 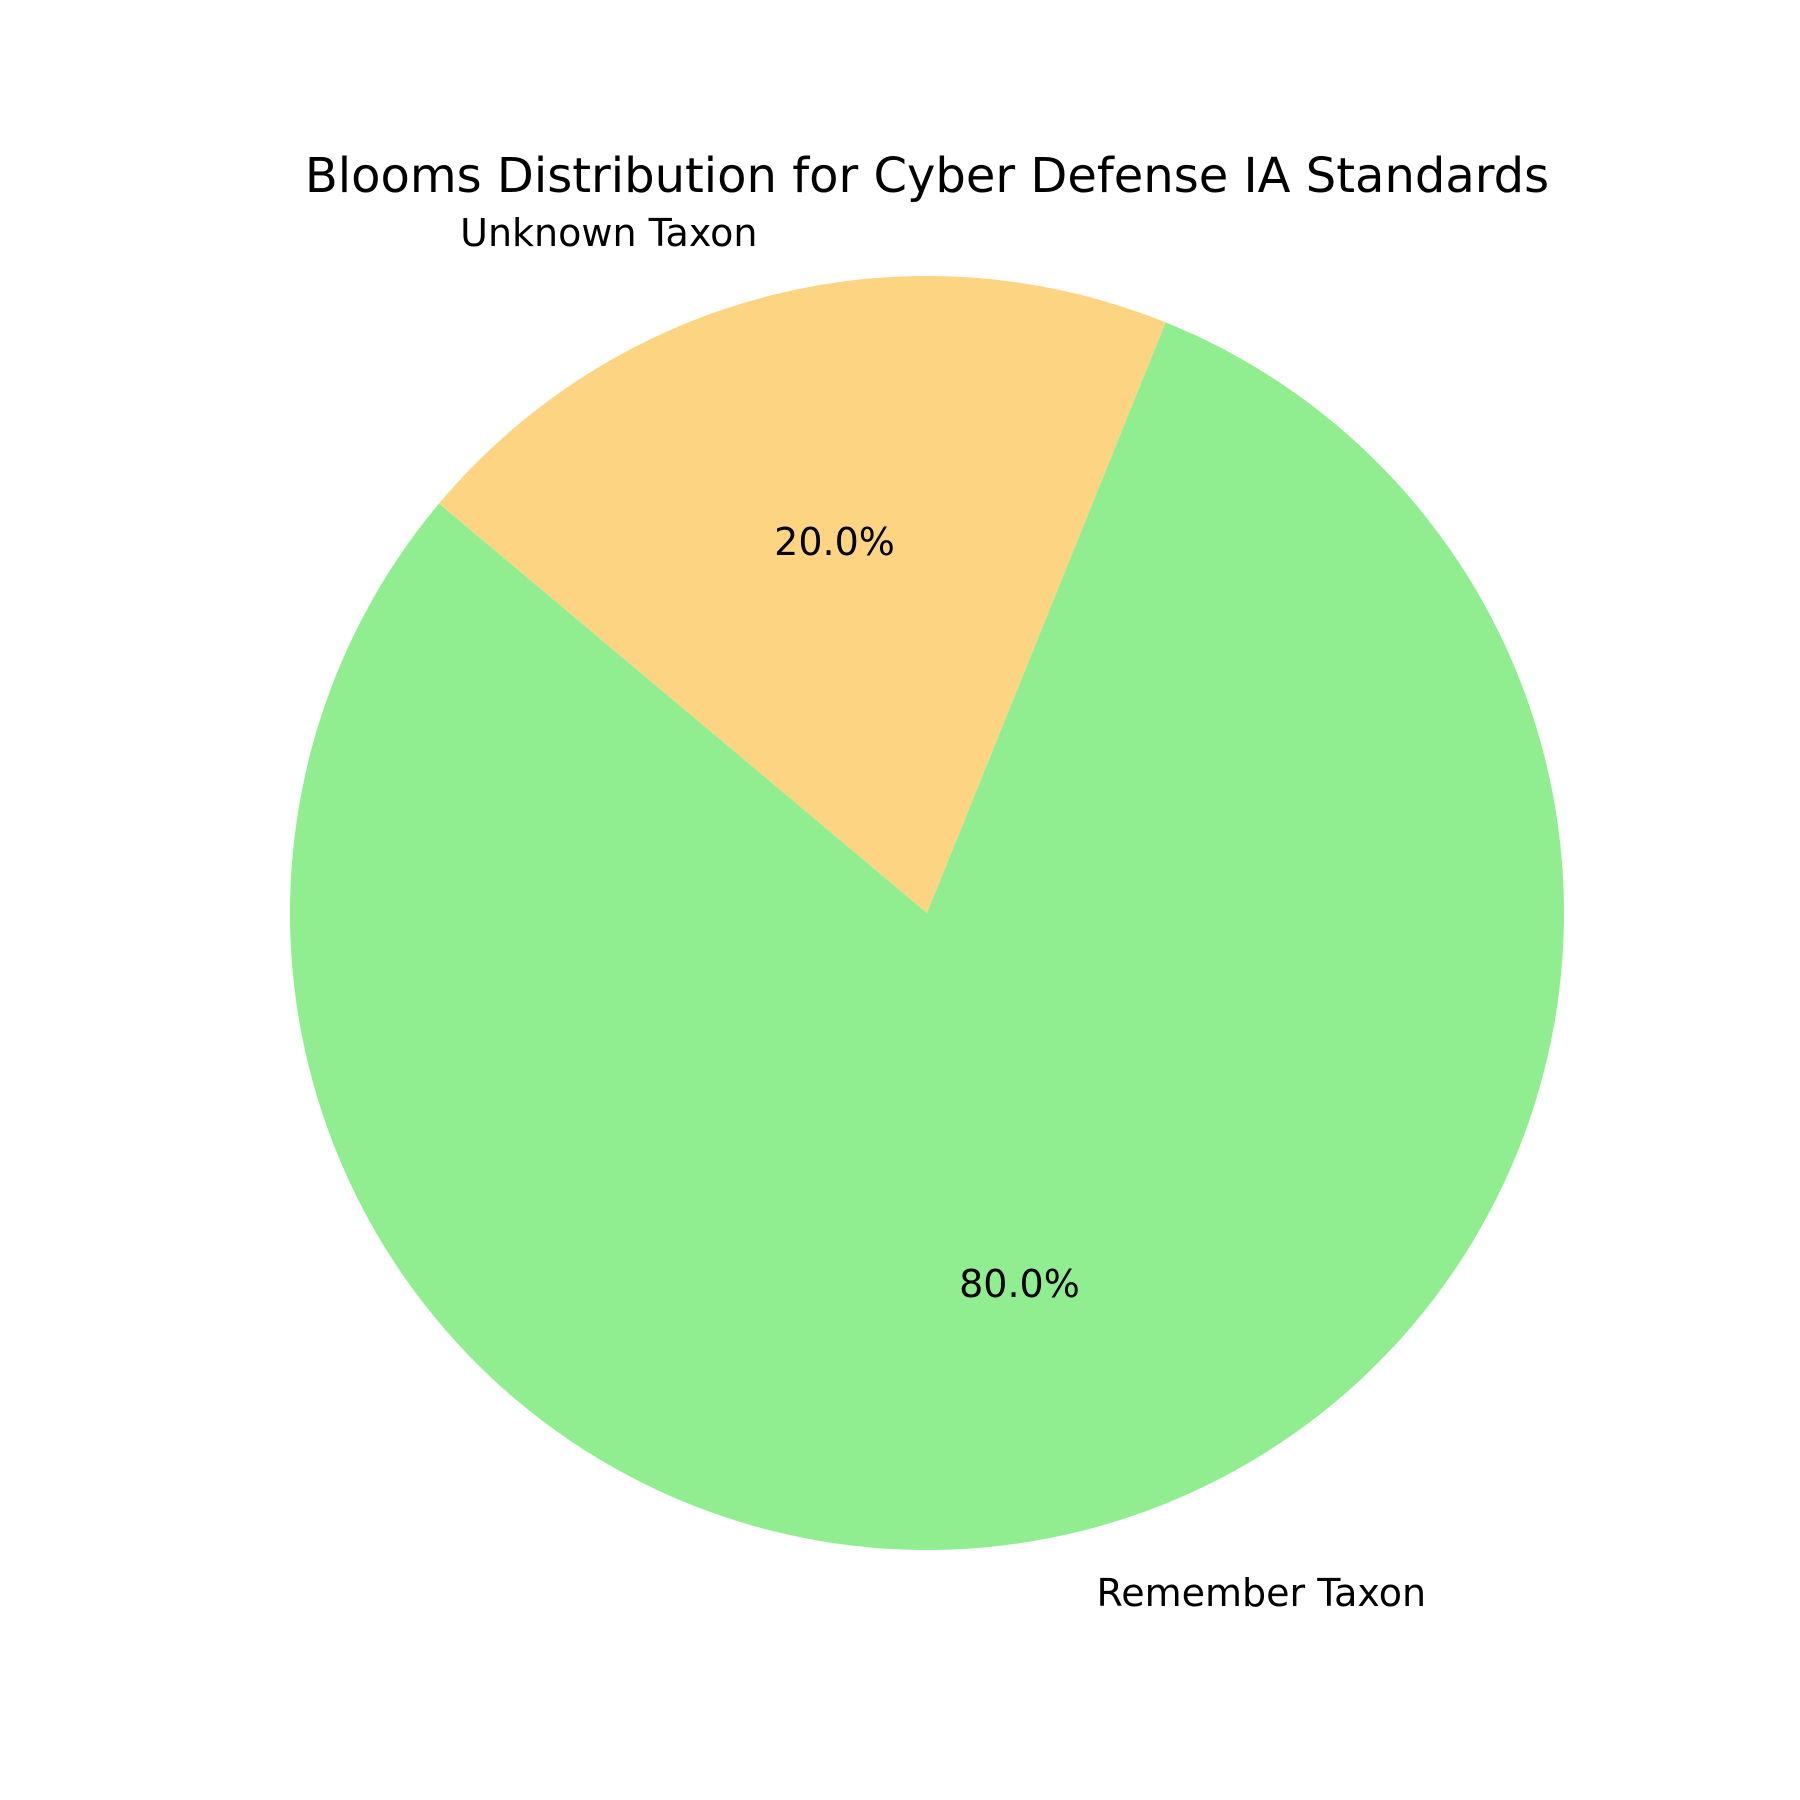 I want to click on slice-percent-remember-taxon: 80.0%, so click(x=1019, y=1284).